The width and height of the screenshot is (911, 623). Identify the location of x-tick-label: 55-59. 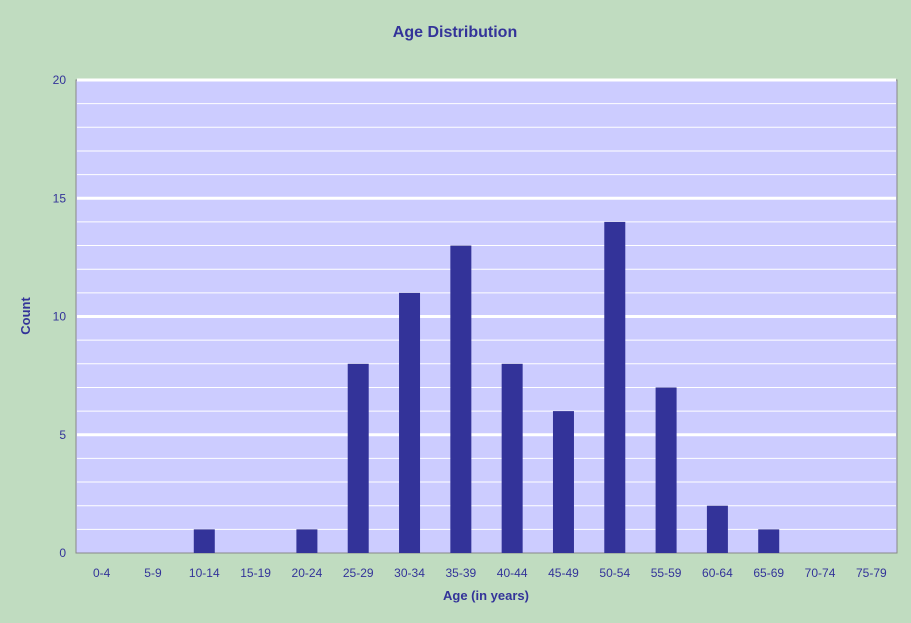
(666, 573).